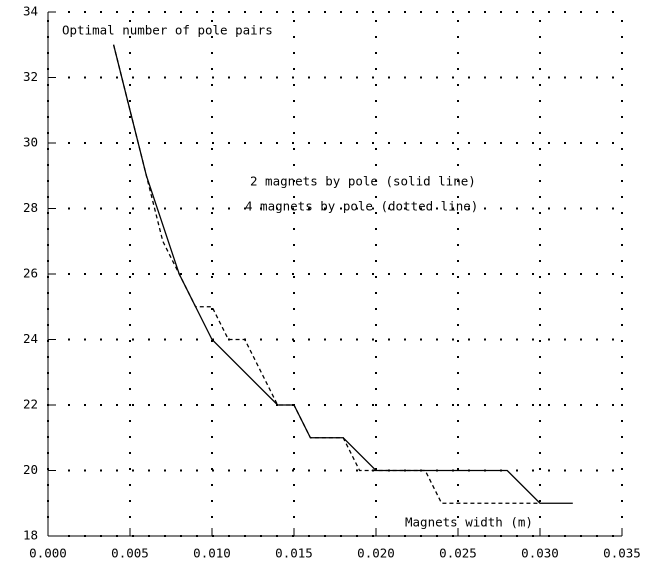 Image resolution: width=660 pixels, height=570 pixels. Describe the element at coordinates (540, 553) in the screenshot. I see `x-tick-label: 0.030` at that location.